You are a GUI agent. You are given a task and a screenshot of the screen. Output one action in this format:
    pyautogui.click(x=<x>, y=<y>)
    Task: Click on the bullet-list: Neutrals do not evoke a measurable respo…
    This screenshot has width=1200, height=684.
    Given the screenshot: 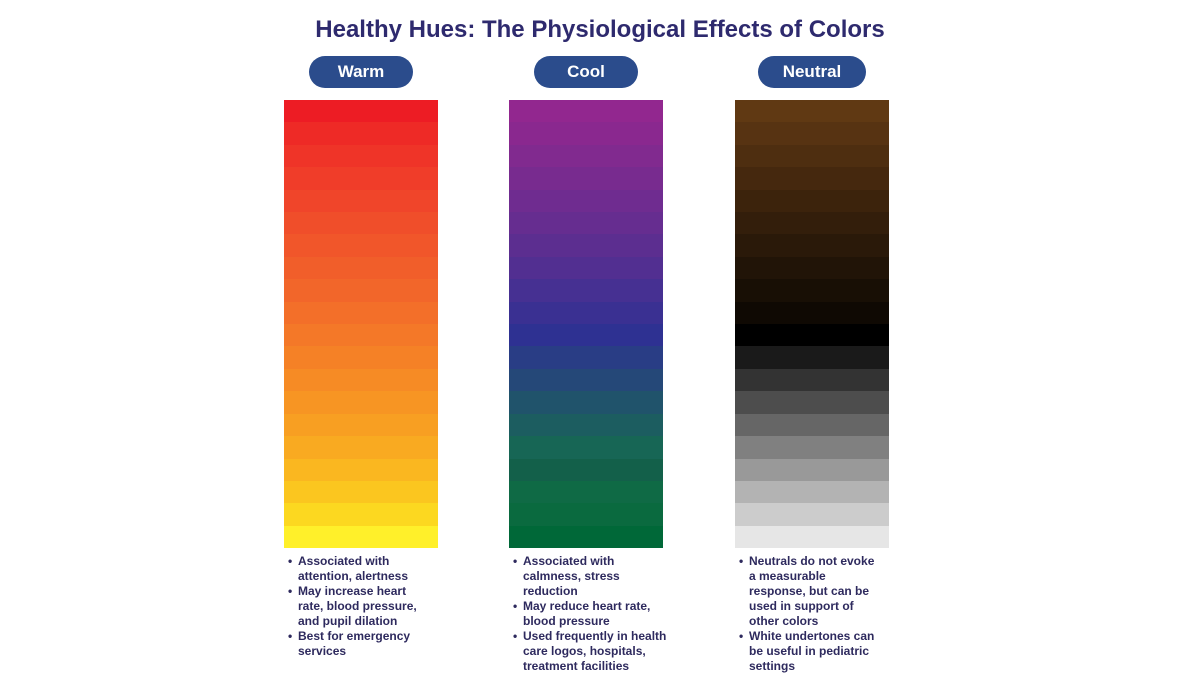 What is the action you would take?
    pyautogui.click(x=808, y=614)
    